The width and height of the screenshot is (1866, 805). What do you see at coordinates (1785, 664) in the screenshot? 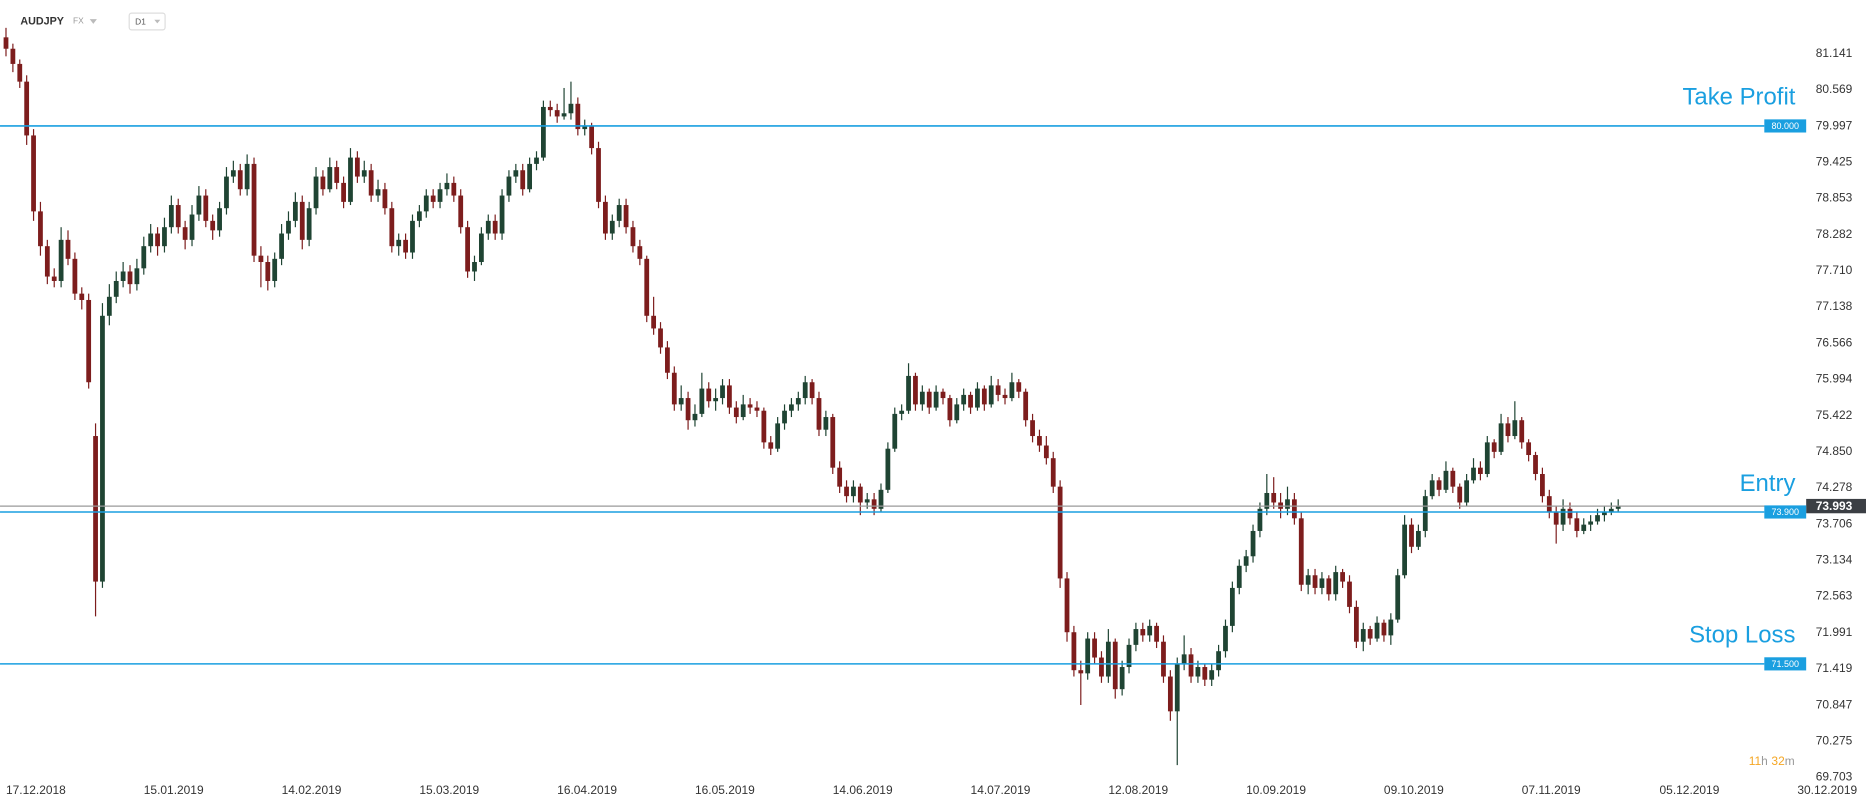
I see `level-badge-label: 71.500` at bounding box center [1785, 664].